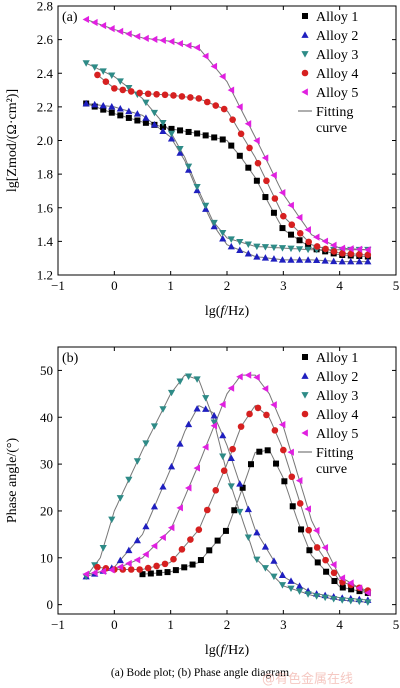  I want to click on y-tick-label: 50, so click(46, 370).